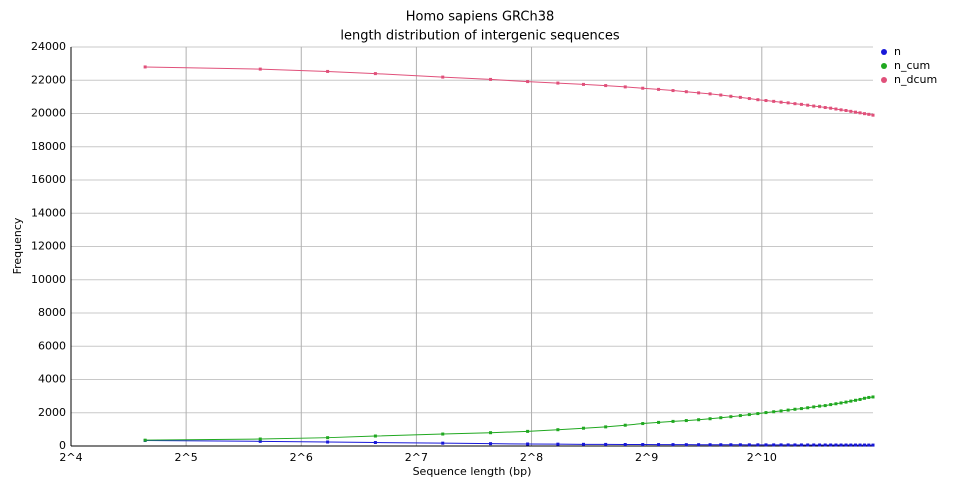 The height and width of the screenshot is (498, 962). Describe the element at coordinates (70, 457) in the screenshot. I see `x-tick-label: 2^4` at that location.